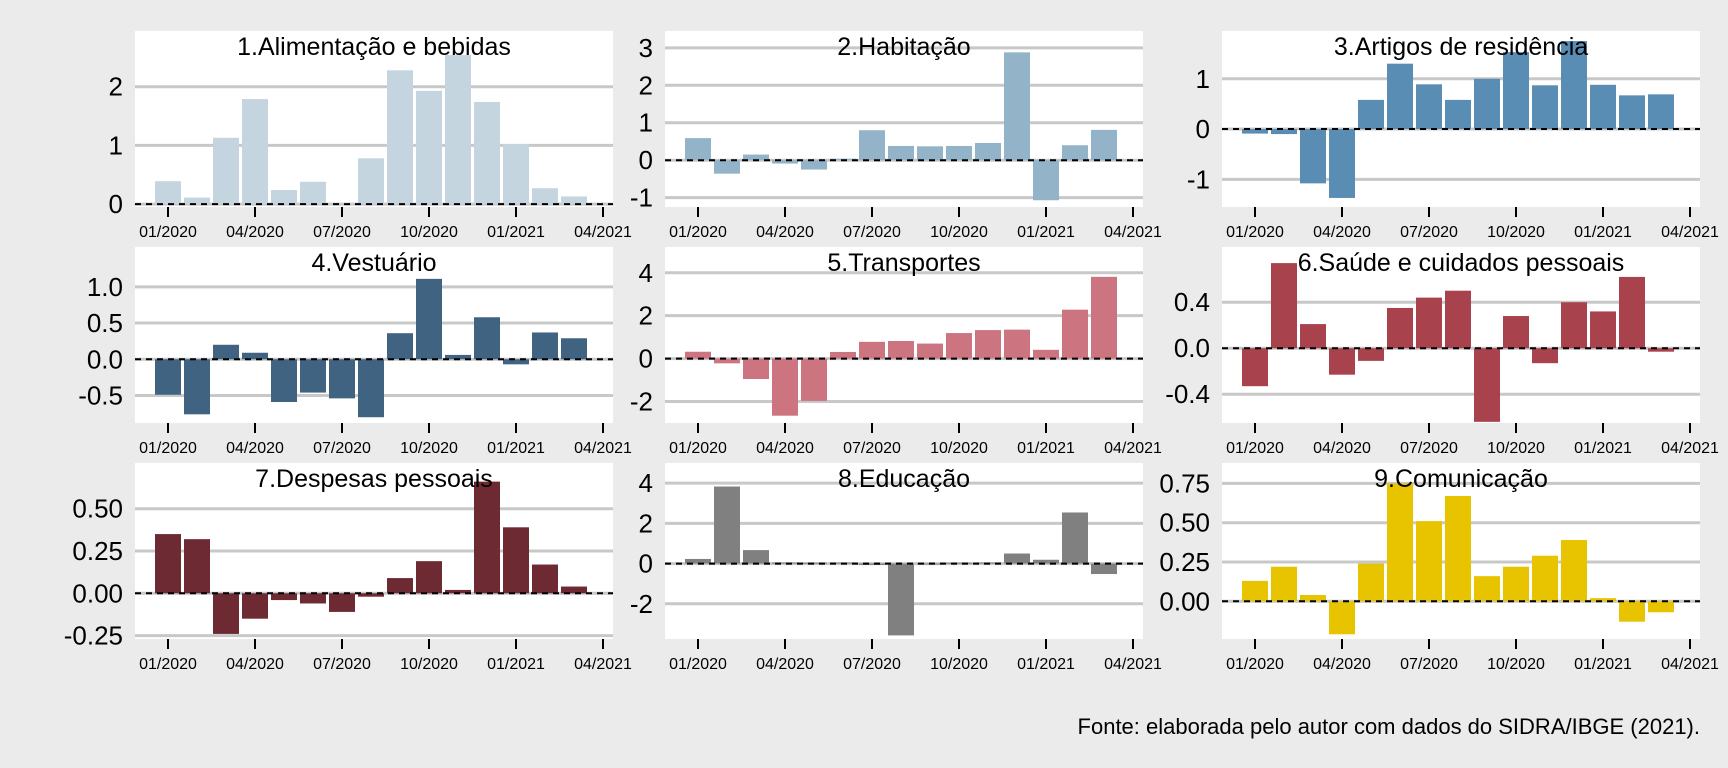  I want to click on panel-title: 7.Despesas pessoais, so click(374, 479).